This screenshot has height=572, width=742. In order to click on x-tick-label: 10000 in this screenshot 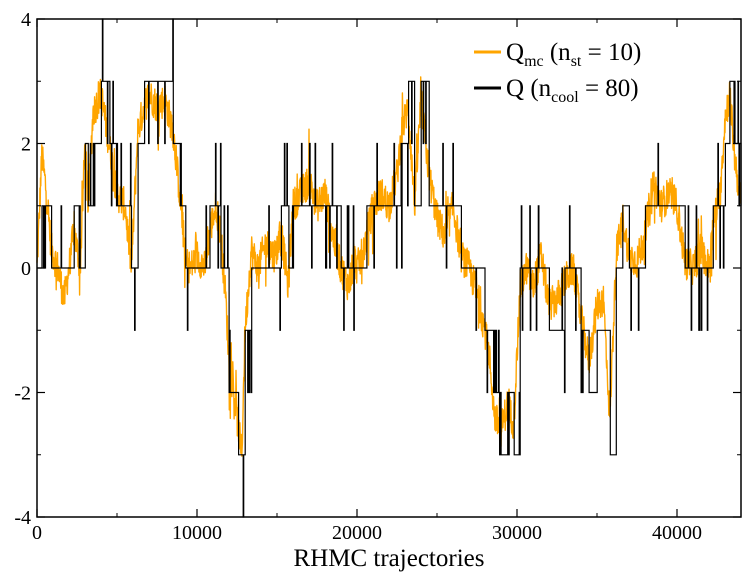, I will do `click(197, 533)`.